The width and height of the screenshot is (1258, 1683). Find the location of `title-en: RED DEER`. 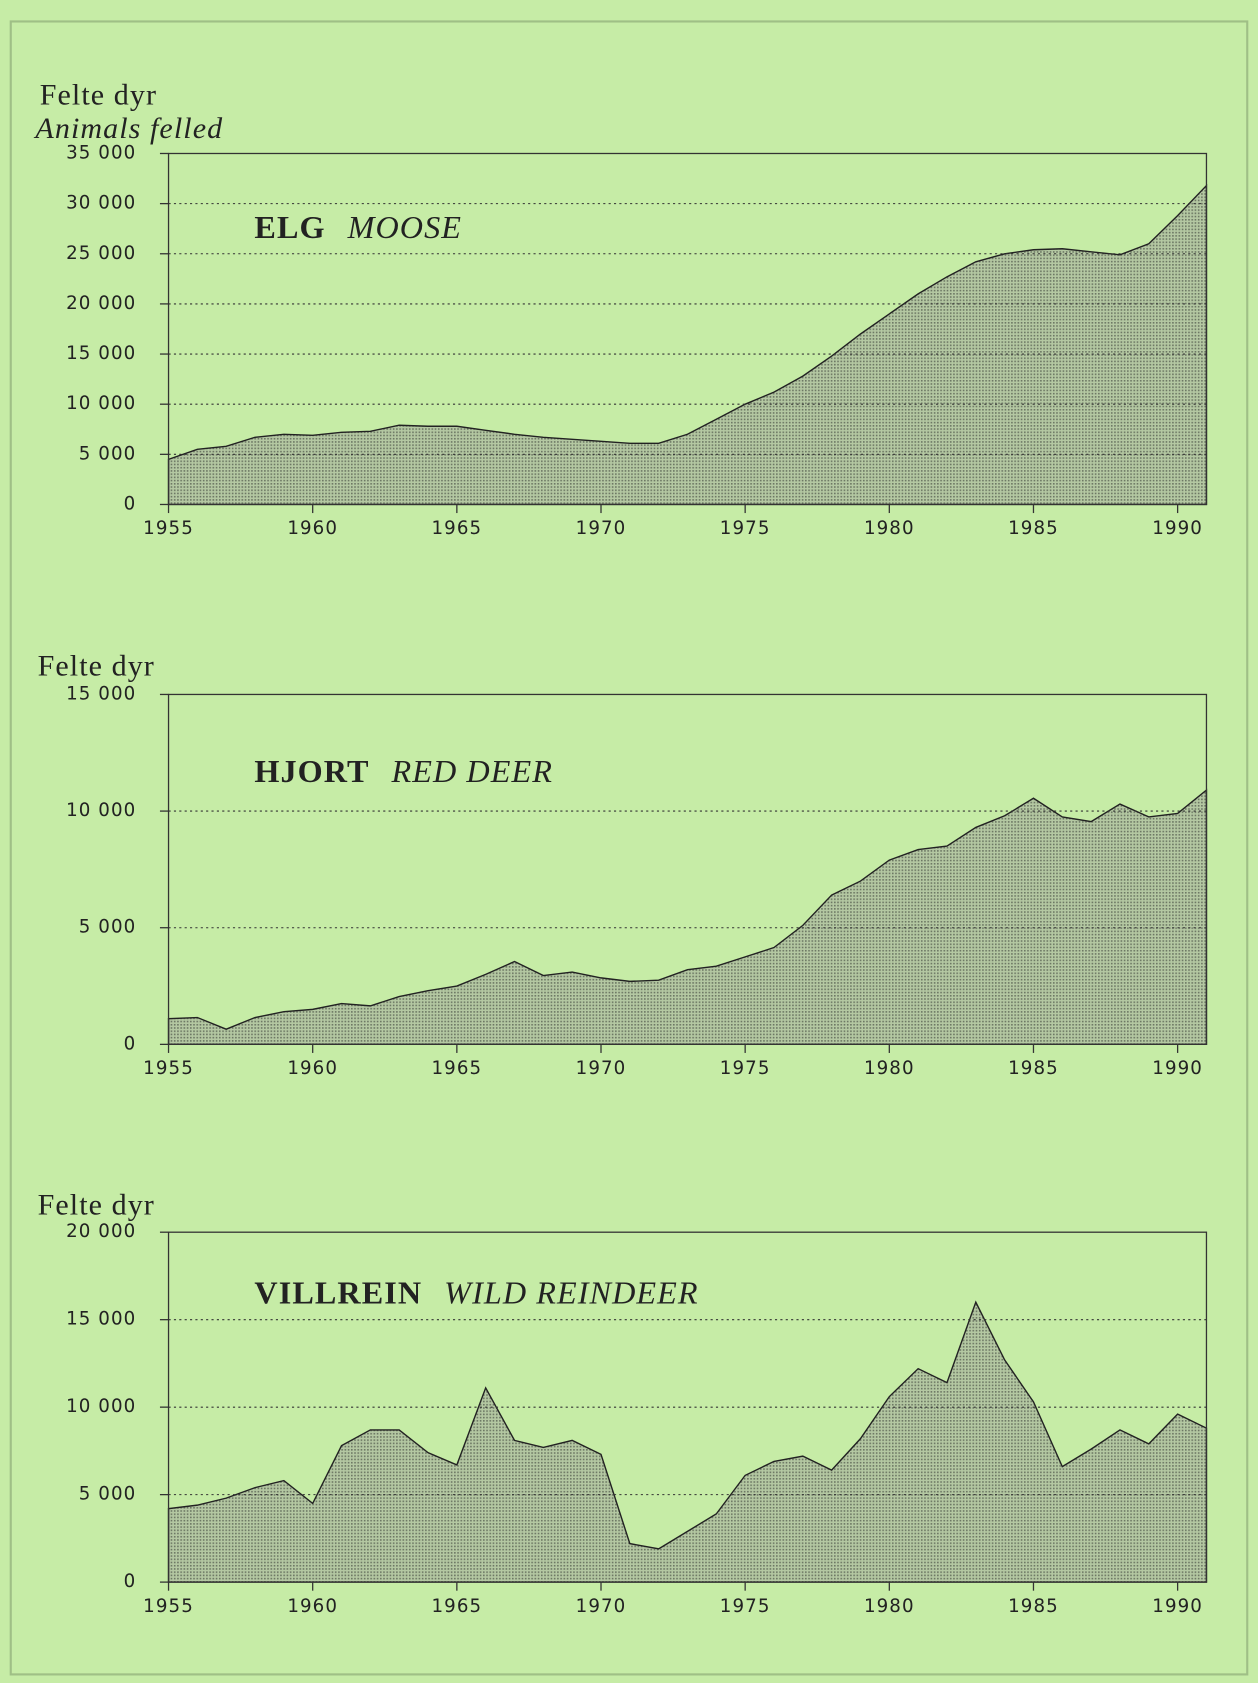

title-en: RED DEER is located at coordinates (472, 771).